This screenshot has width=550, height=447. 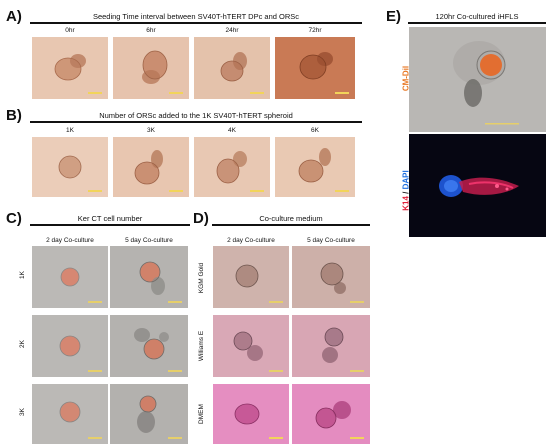 What do you see at coordinates (477, 16) in the screenshot?
I see `panel-e-title: 120hr Co-cultured iHFLS` at bounding box center [477, 16].